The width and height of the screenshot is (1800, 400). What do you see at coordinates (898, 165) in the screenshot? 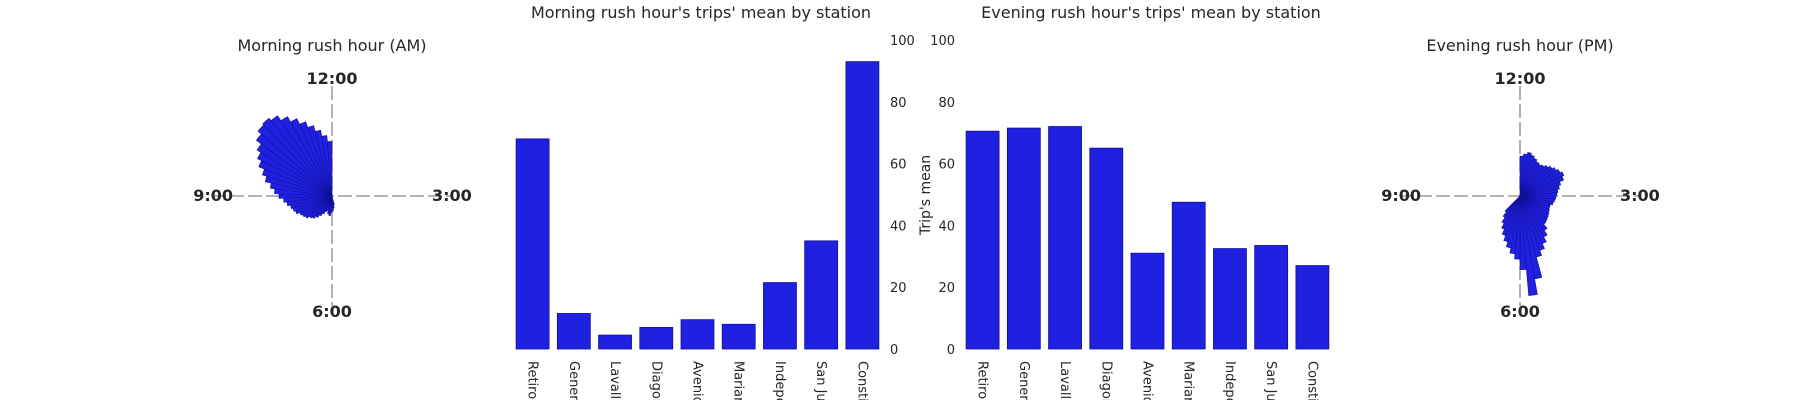
I see `morning-ytick-3: 60` at bounding box center [898, 165].